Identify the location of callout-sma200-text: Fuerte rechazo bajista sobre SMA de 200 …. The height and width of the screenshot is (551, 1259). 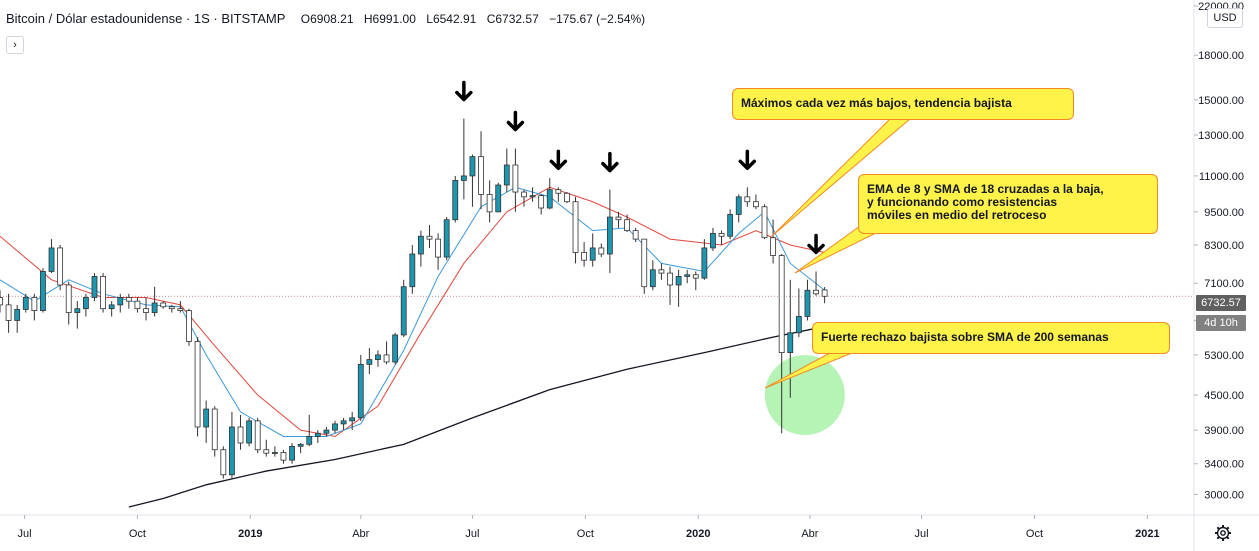
(965, 337).